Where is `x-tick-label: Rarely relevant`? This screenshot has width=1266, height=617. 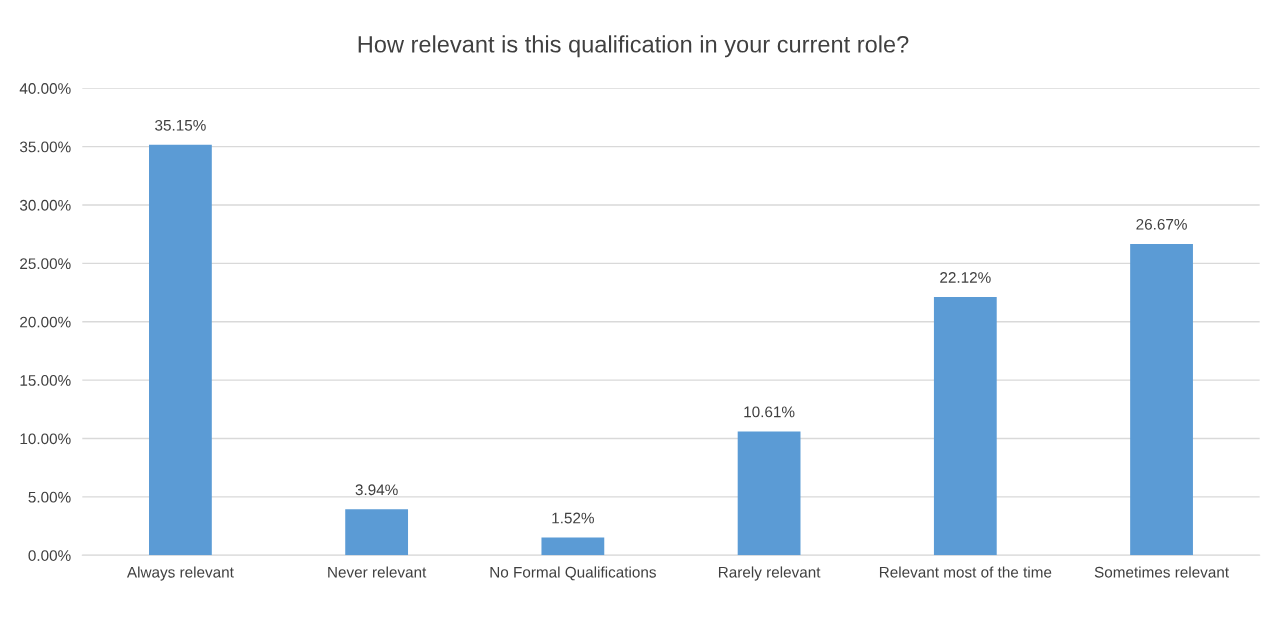
x-tick-label: Rarely relevant is located at coordinates (769, 573).